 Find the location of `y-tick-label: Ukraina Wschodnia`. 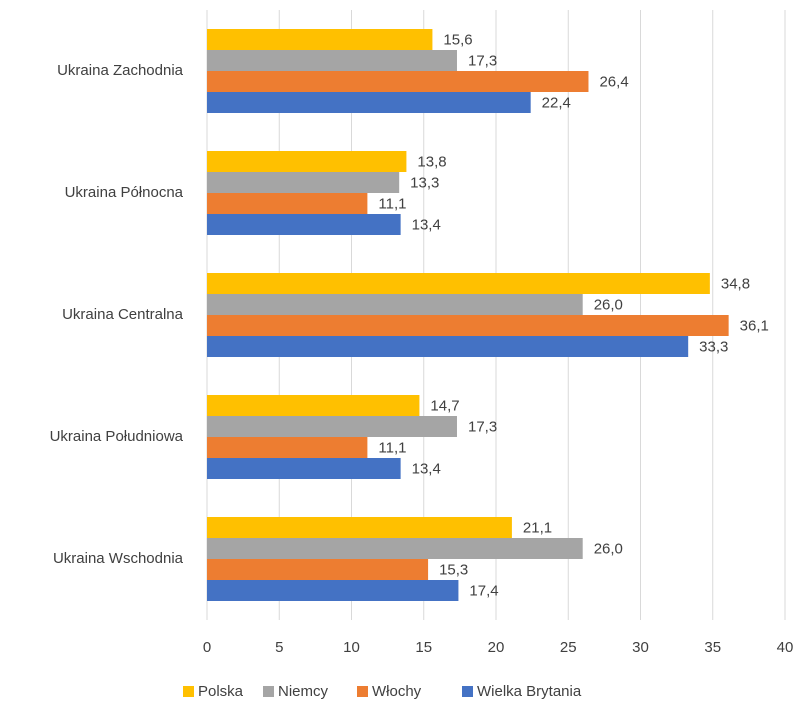

y-tick-label: Ukraina Wschodnia is located at coordinates (118, 558).